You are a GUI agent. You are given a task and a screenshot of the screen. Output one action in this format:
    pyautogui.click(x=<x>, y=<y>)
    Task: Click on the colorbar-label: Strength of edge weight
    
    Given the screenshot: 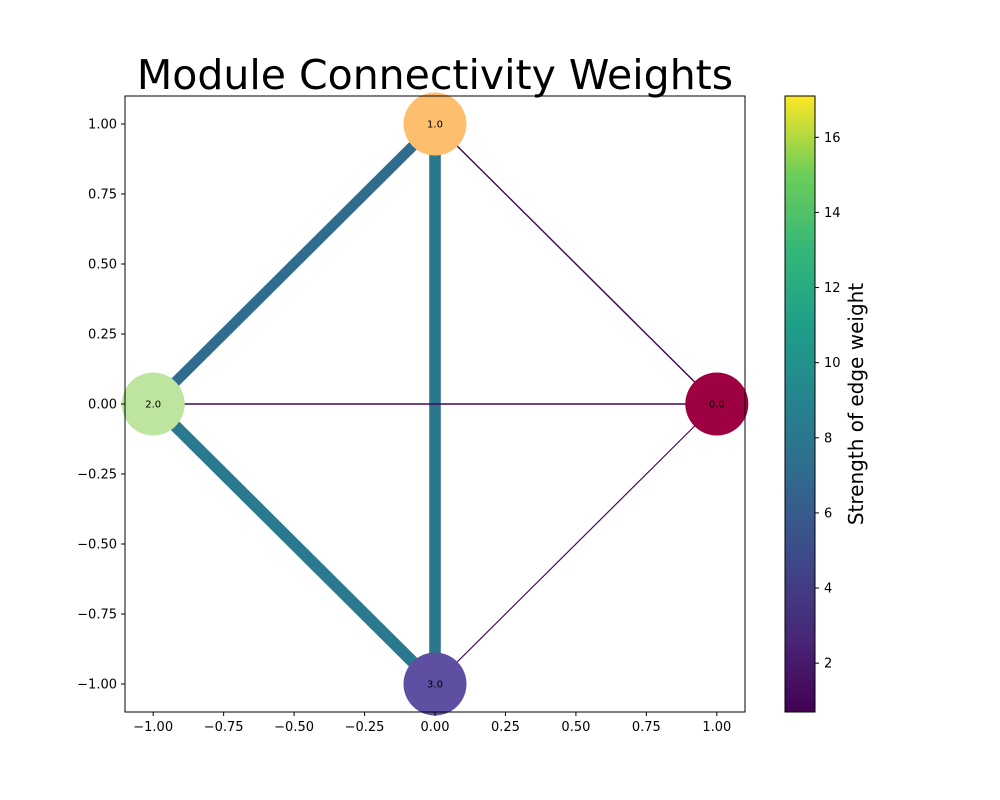 What is the action you would take?
    pyautogui.click(x=856, y=404)
    